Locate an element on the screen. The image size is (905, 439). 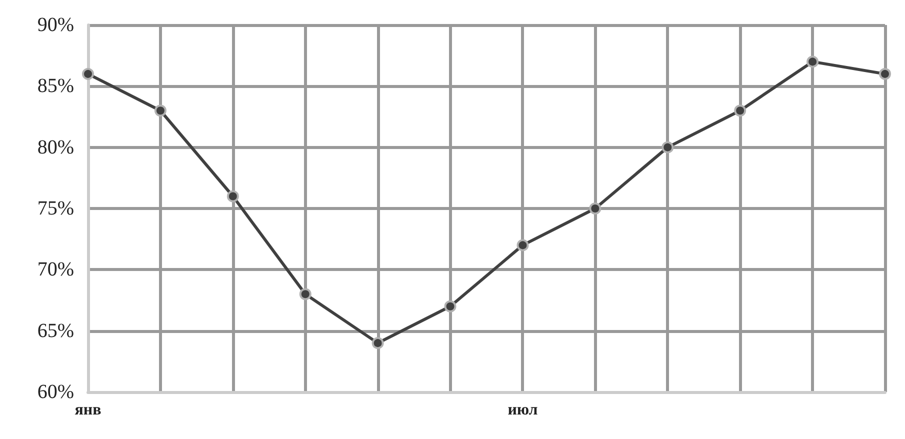
y-tick-label: 65% is located at coordinates (55, 331).